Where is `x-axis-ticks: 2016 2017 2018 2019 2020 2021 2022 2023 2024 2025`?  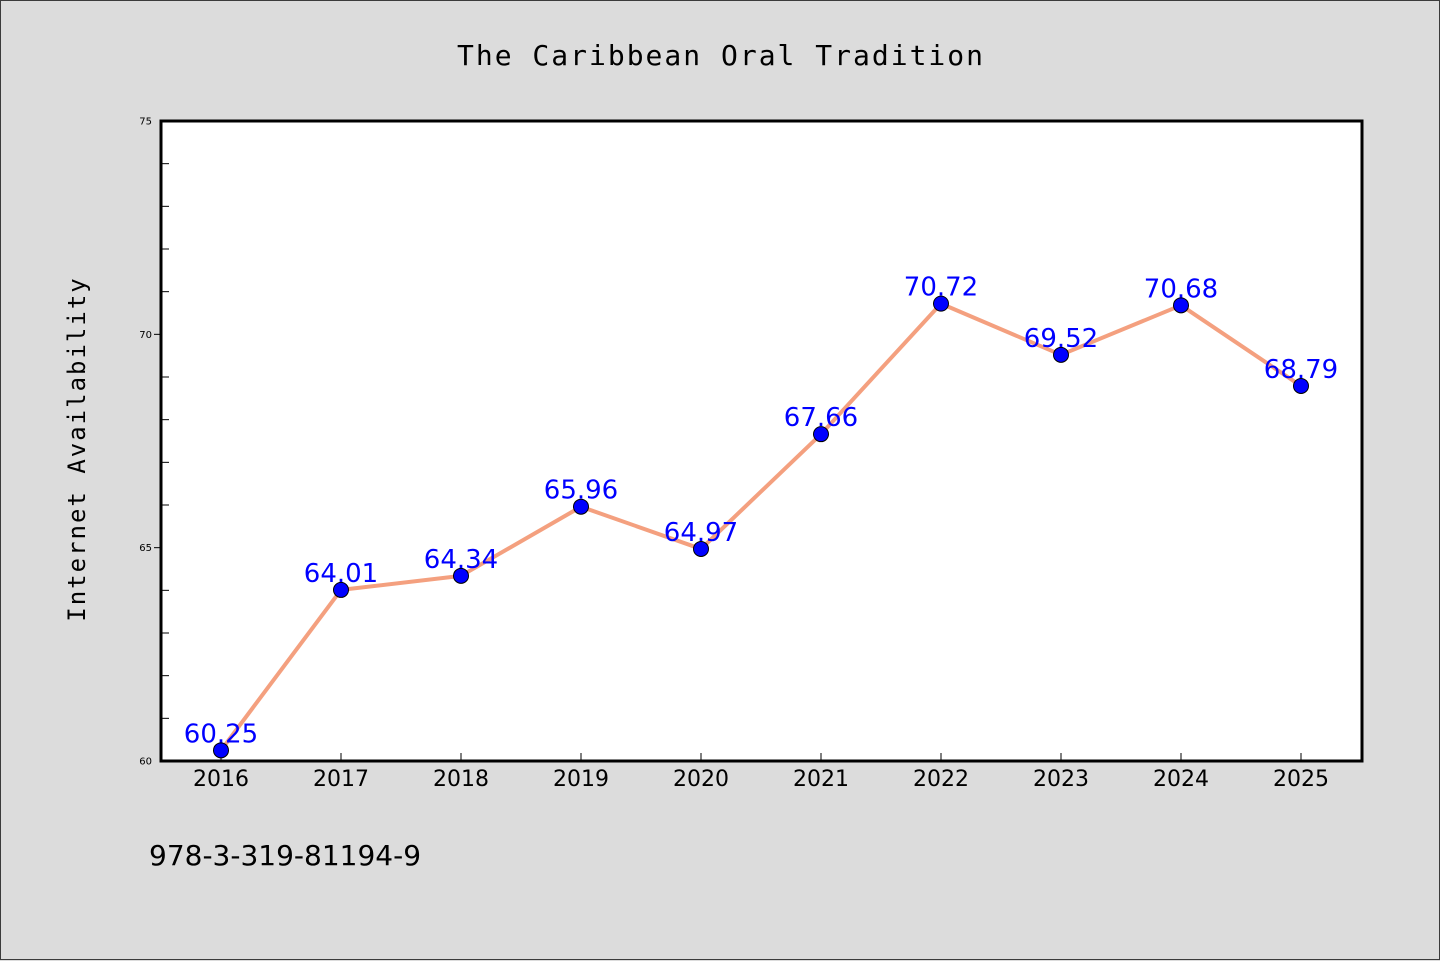 x-axis-ticks: 2016 2017 2018 2019 2020 2021 2022 2023 2024 2025 is located at coordinates (761, 772).